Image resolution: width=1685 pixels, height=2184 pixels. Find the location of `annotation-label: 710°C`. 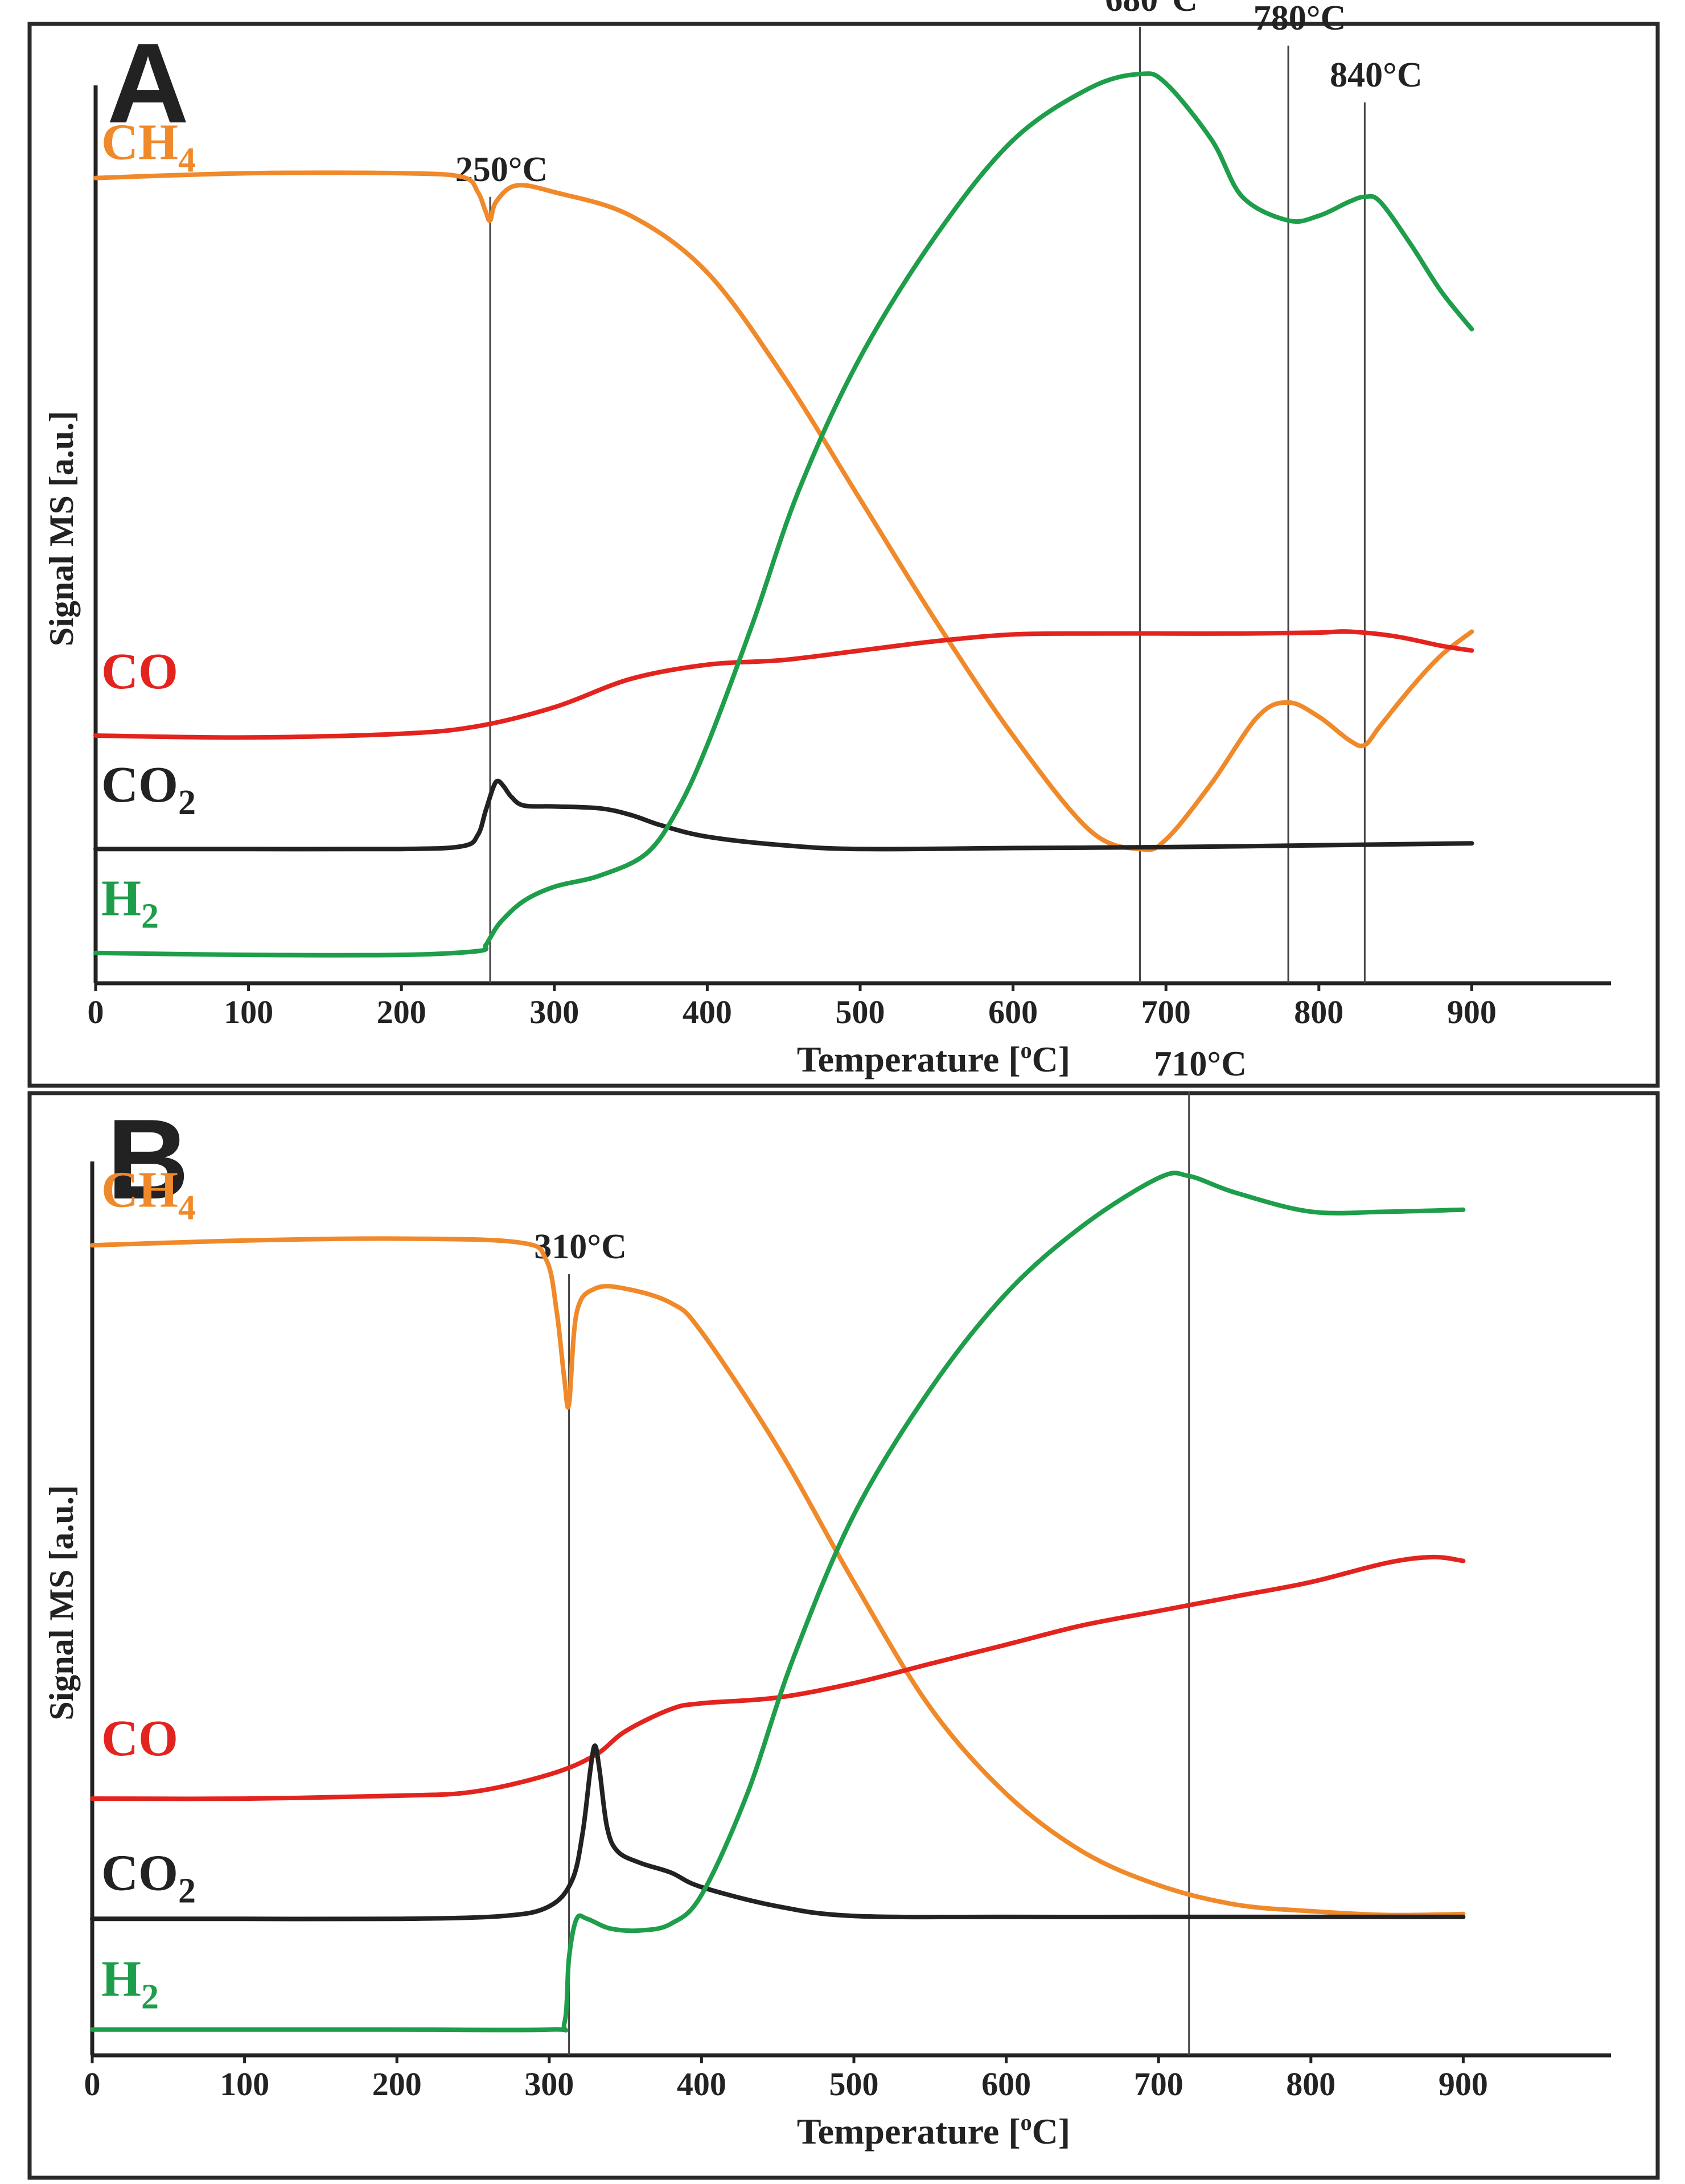

annotation-label: 710°C is located at coordinates (1201, 1064).